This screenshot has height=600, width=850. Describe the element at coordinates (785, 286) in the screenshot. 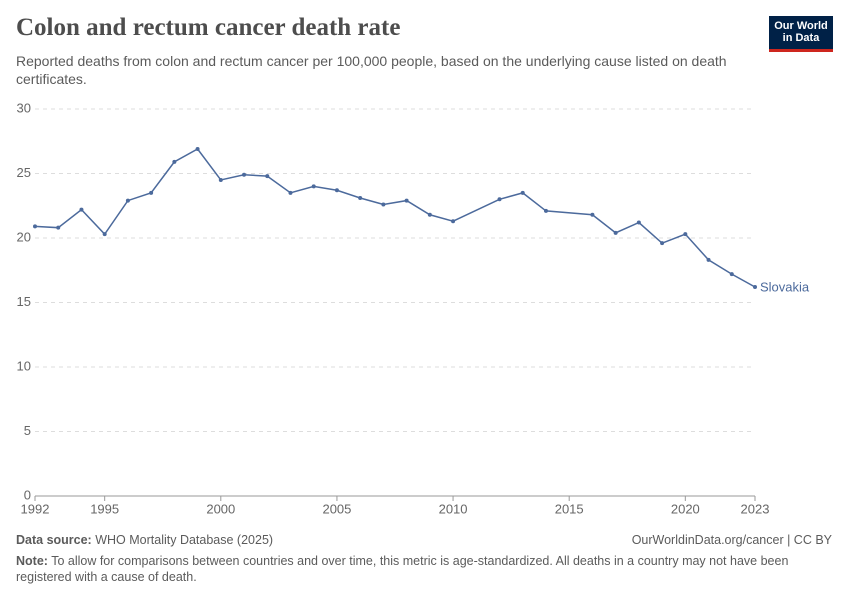

I see `series-label: Slovakia` at that location.